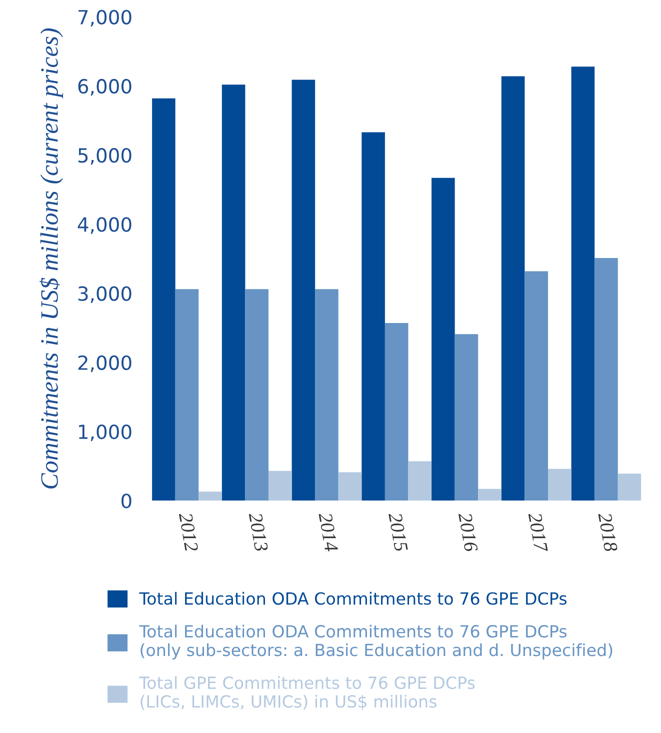 This screenshot has width=661, height=733. I want to click on y-tick-label: 5,000, so click(105, 156).